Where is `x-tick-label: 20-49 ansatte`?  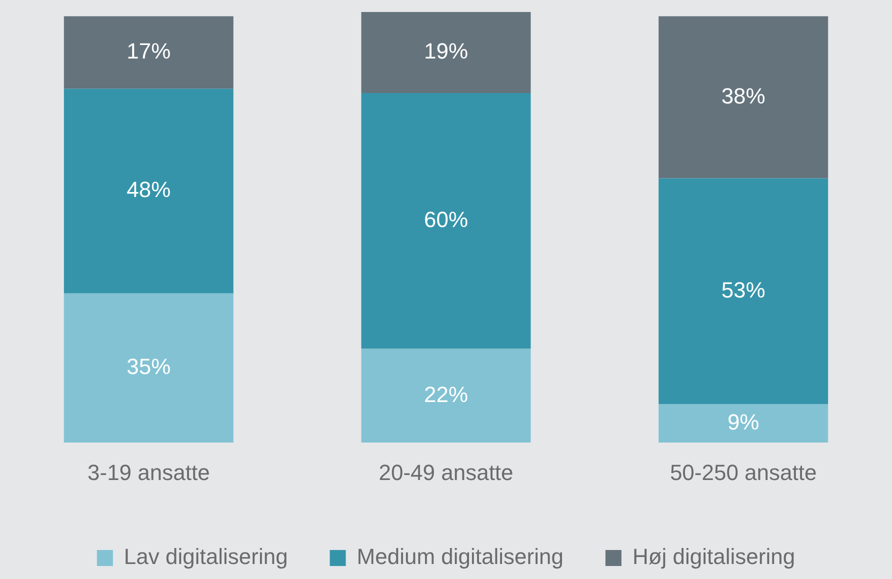
x-tick-label: 20-49 ansatte is located at coordinates (446, 472).